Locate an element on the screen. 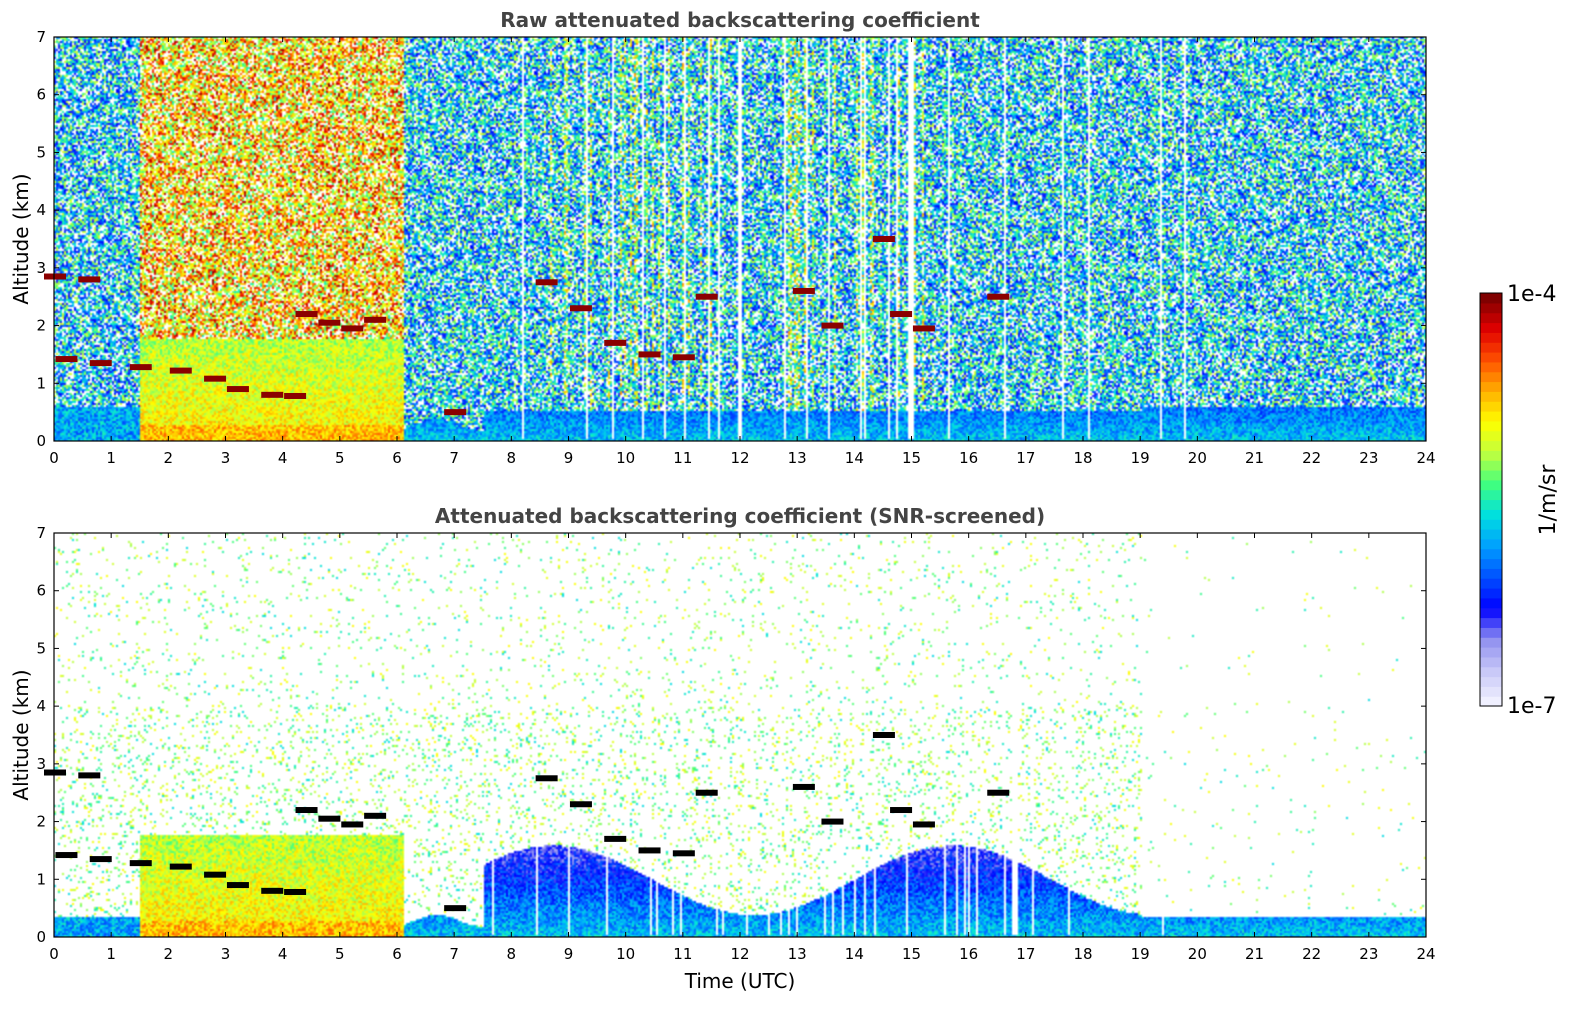 The image size is (1595, 1020). x-tick-label: 3 is located at coordinates (226, 954).